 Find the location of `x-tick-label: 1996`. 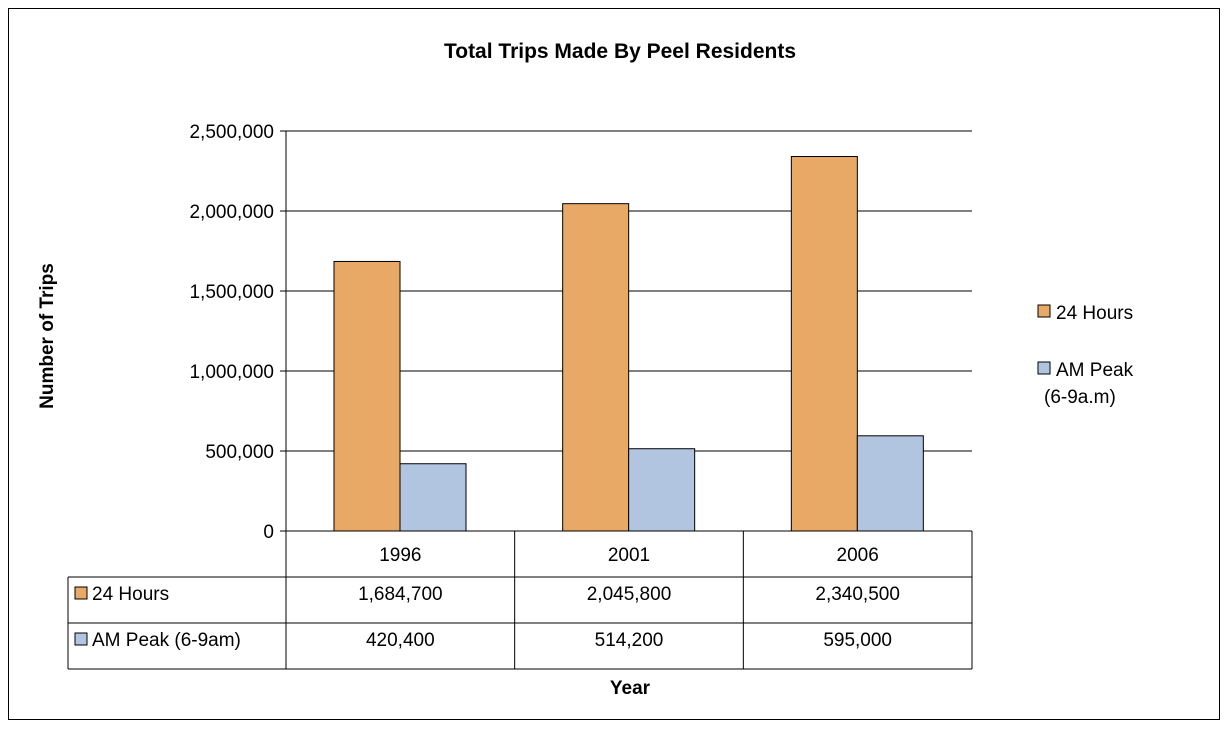

x-tick-label: 1996 is located at coordinates (400, 555).